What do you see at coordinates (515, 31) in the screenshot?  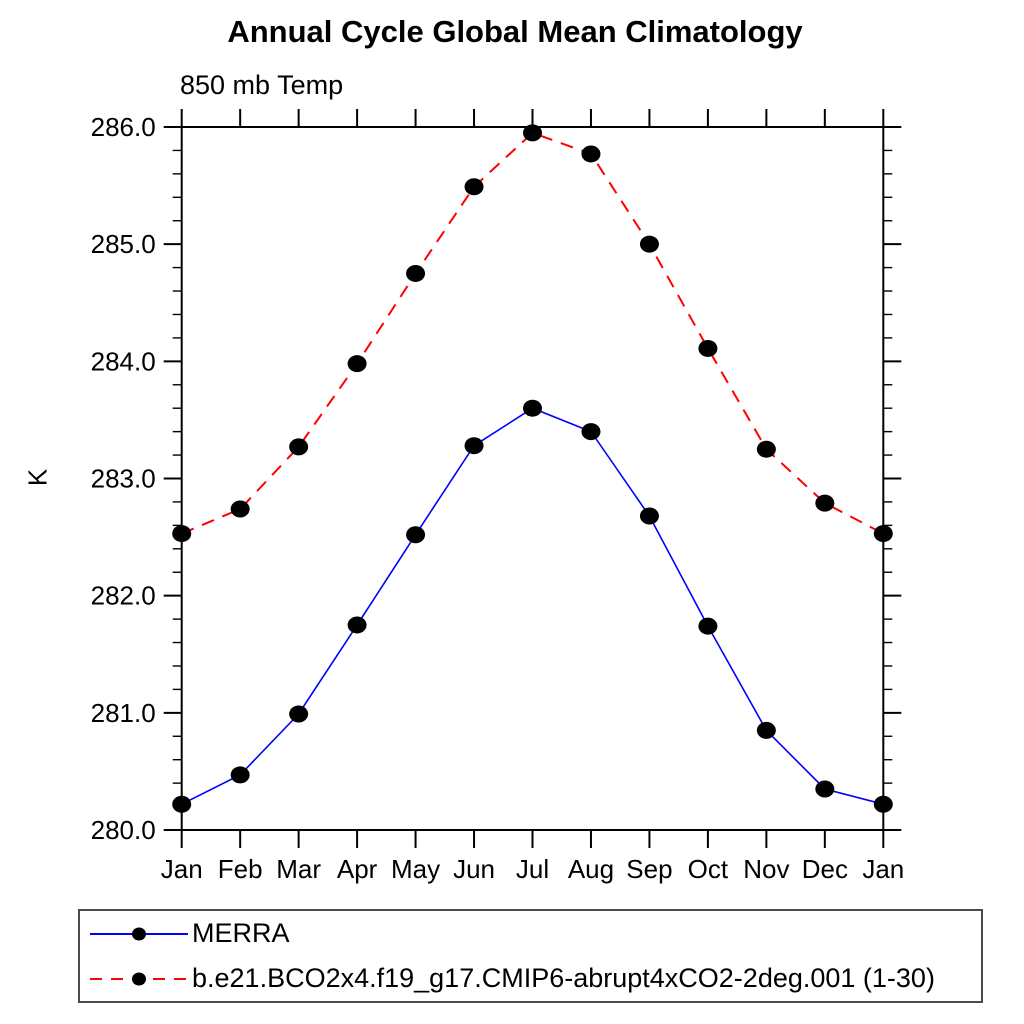 I see `chart-title: Annual Cycle Global Mean Climatology` at bounding box center [515, 31].